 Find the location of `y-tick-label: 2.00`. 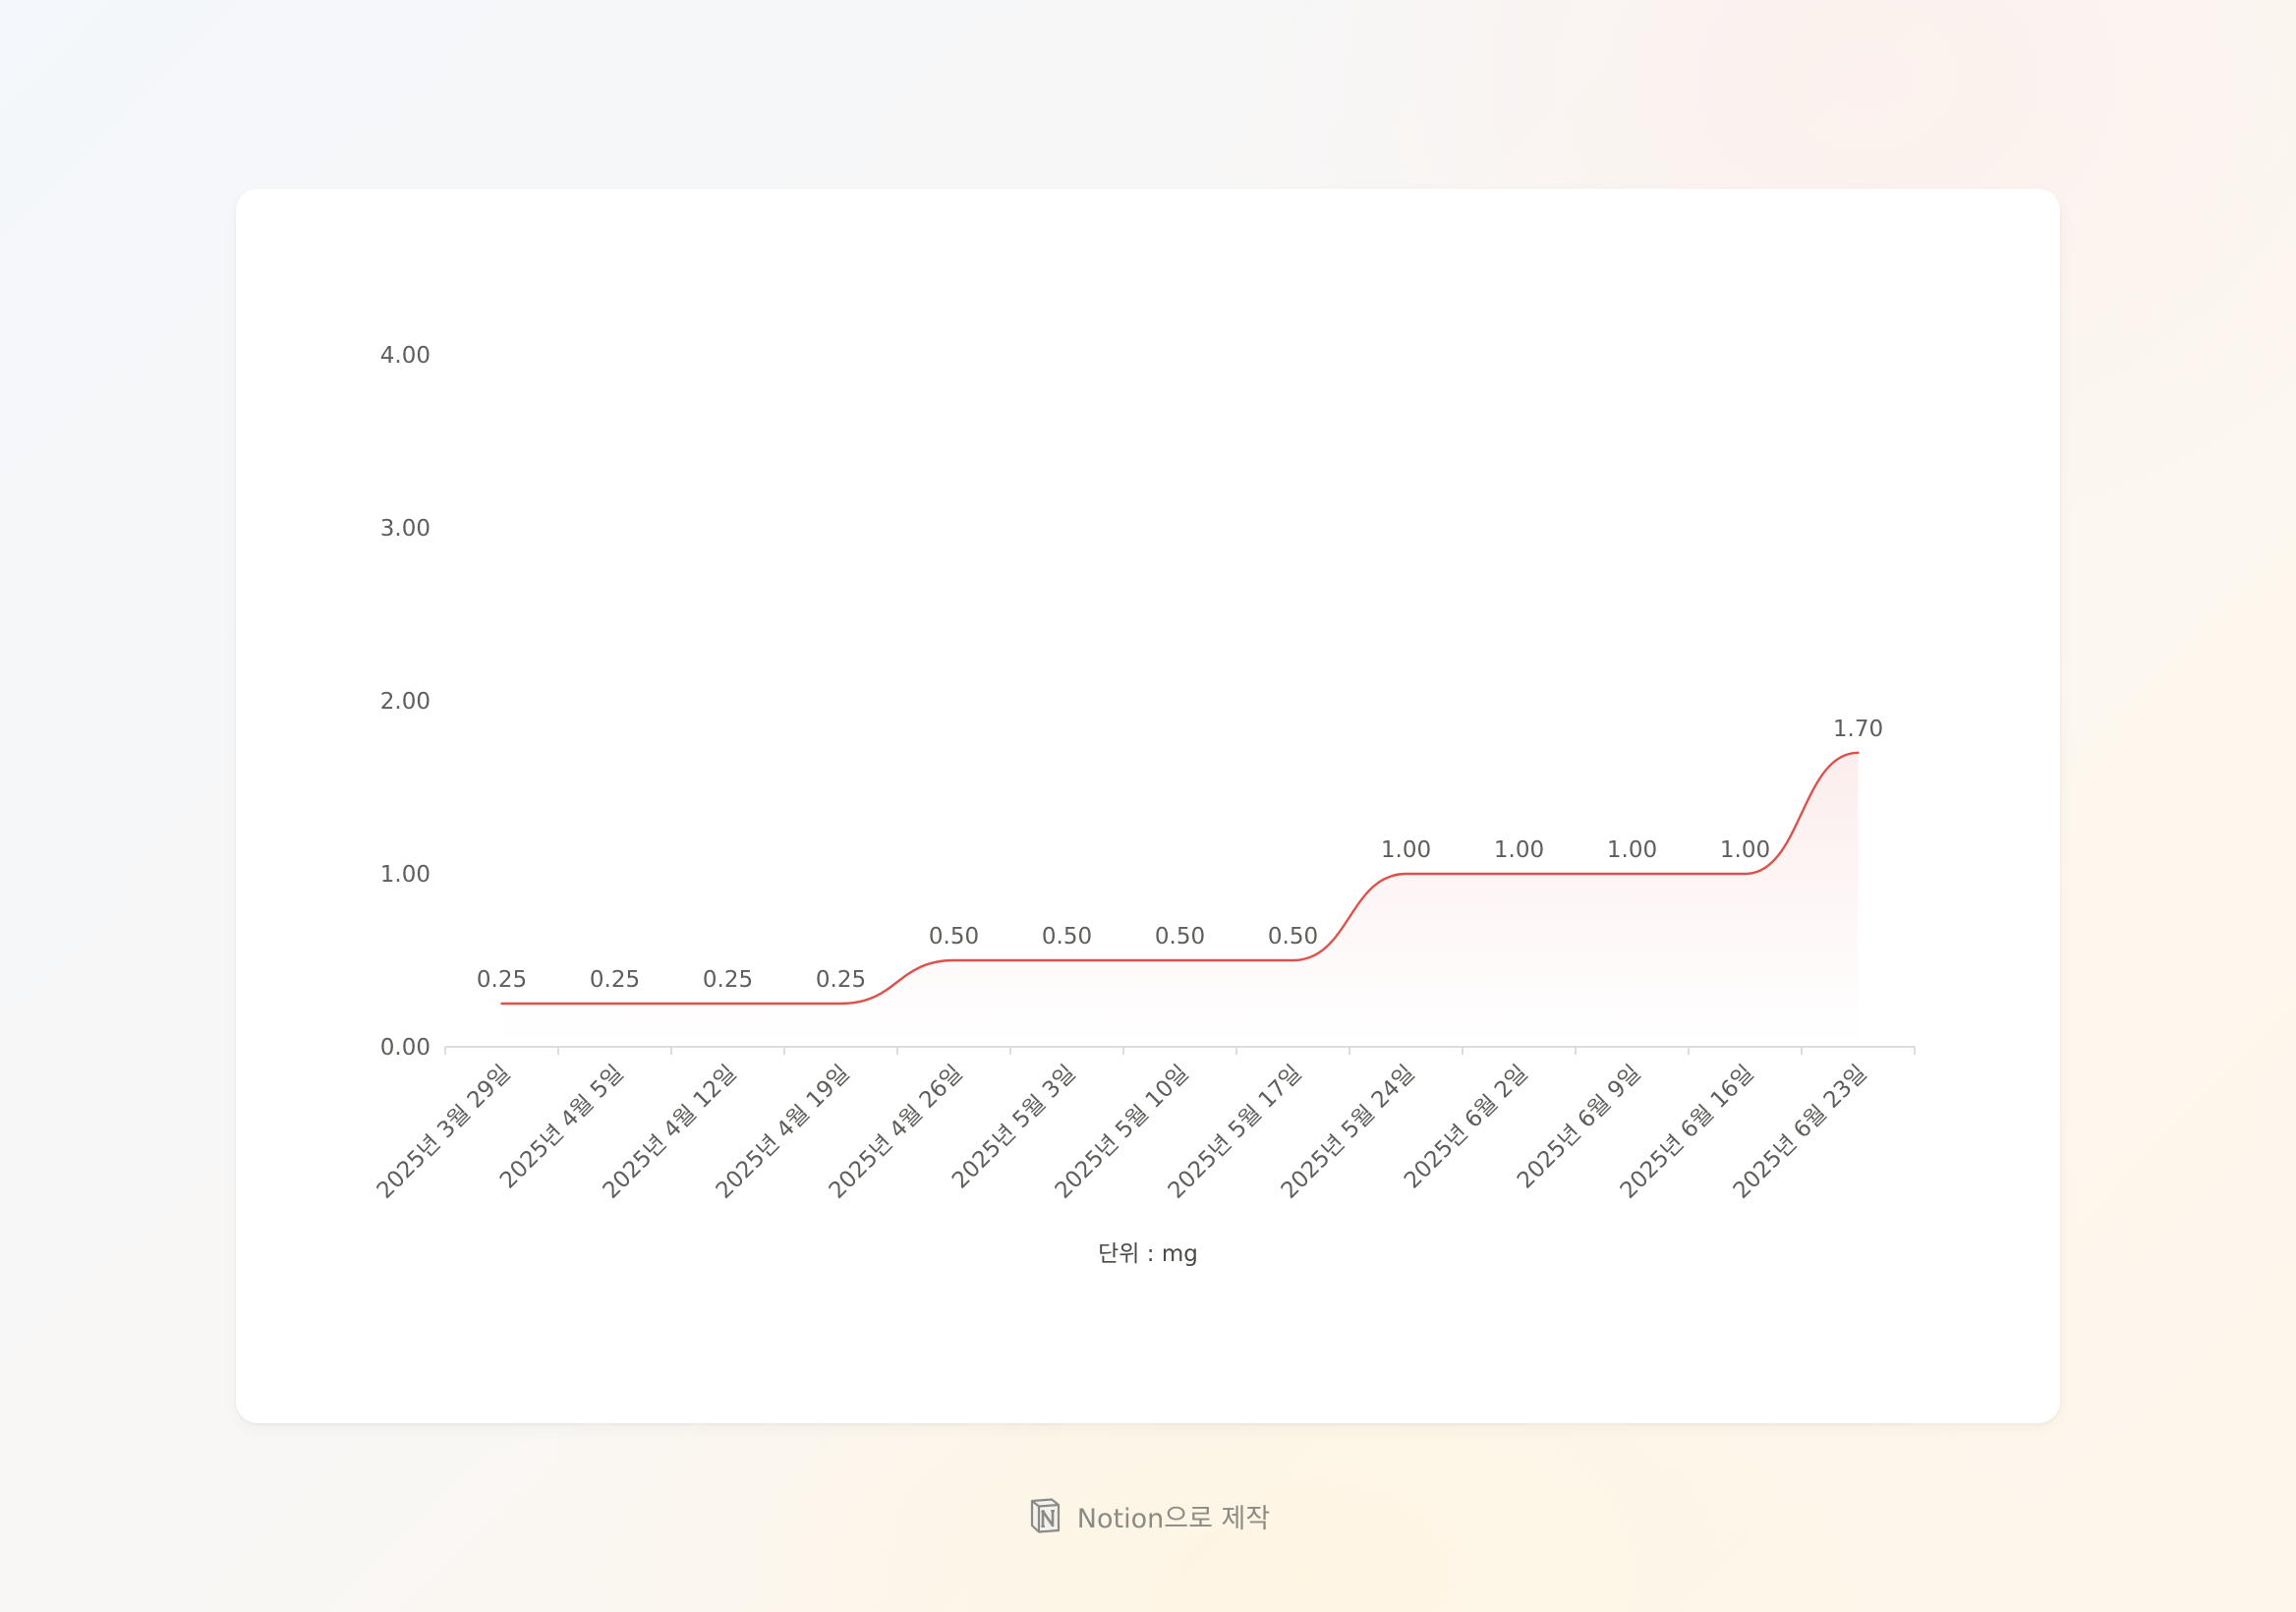

y-tick-label: 2.00 is located at coordinates (405, 702).